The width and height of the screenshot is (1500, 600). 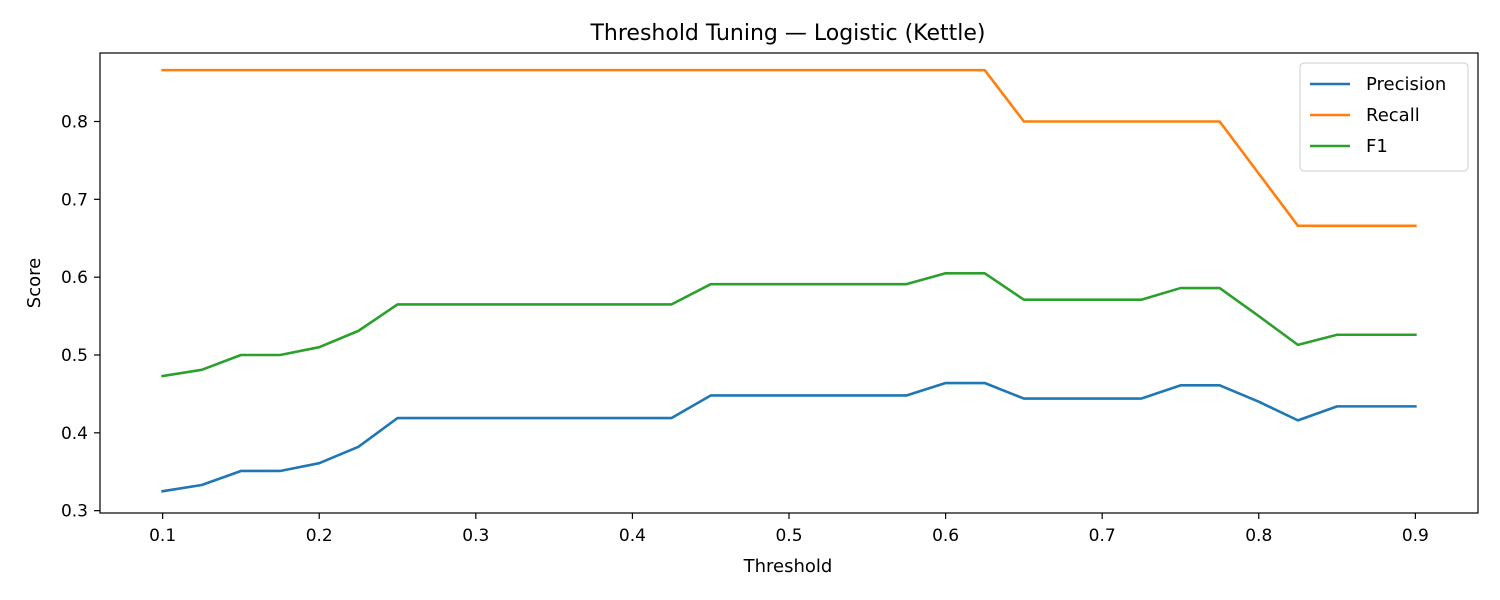 I want to click on legend-label: F1, so click(x=1377, y=146).